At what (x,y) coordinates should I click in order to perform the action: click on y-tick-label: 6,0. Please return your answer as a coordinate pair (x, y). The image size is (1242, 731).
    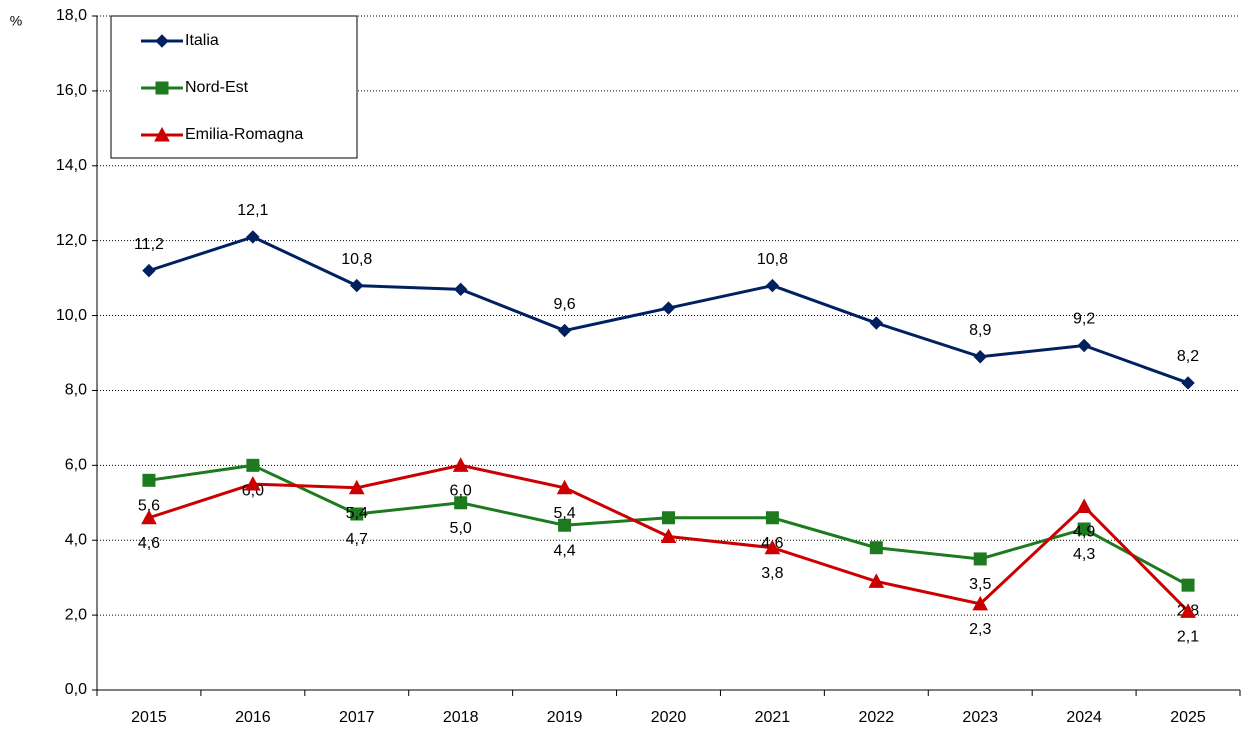
    Looking at the image, I should click on (76, 465).